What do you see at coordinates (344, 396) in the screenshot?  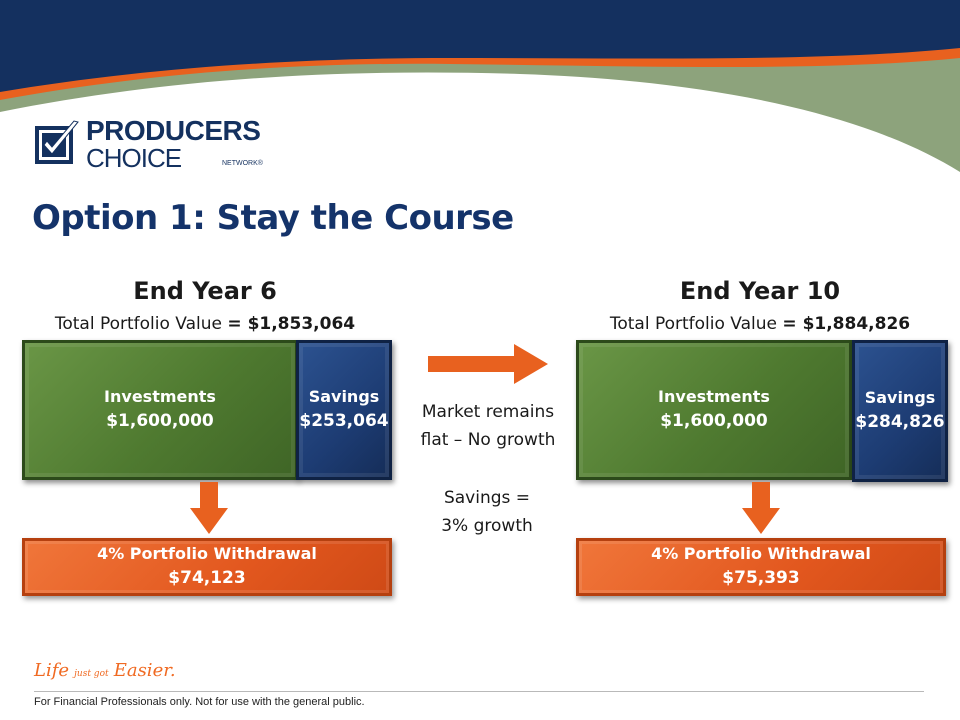 I see `left-savings-label: Savings` at bounding box center [344, 396].